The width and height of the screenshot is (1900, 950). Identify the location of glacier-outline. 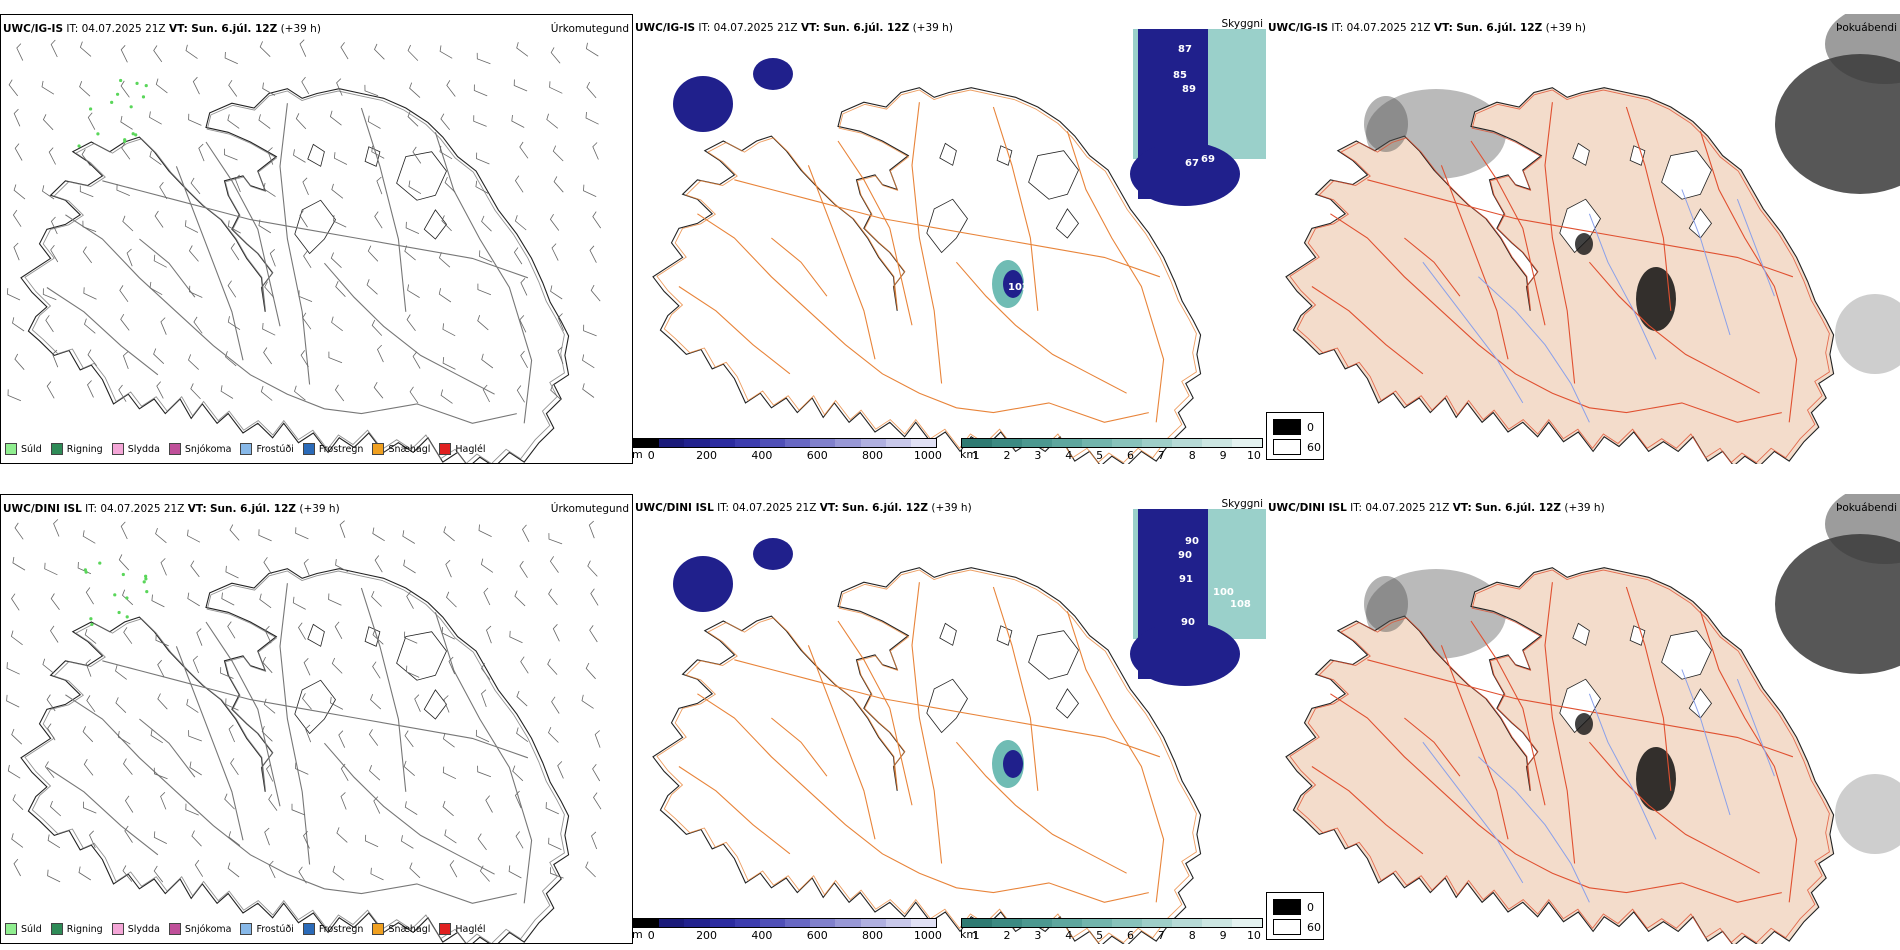
(372, 636).